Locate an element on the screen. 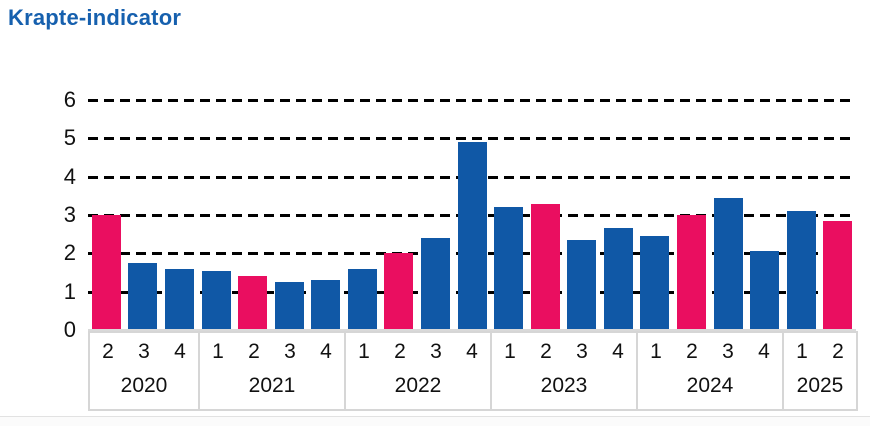 The image size is (870, 426). bottom-strip is located at coordinates (435, 421).